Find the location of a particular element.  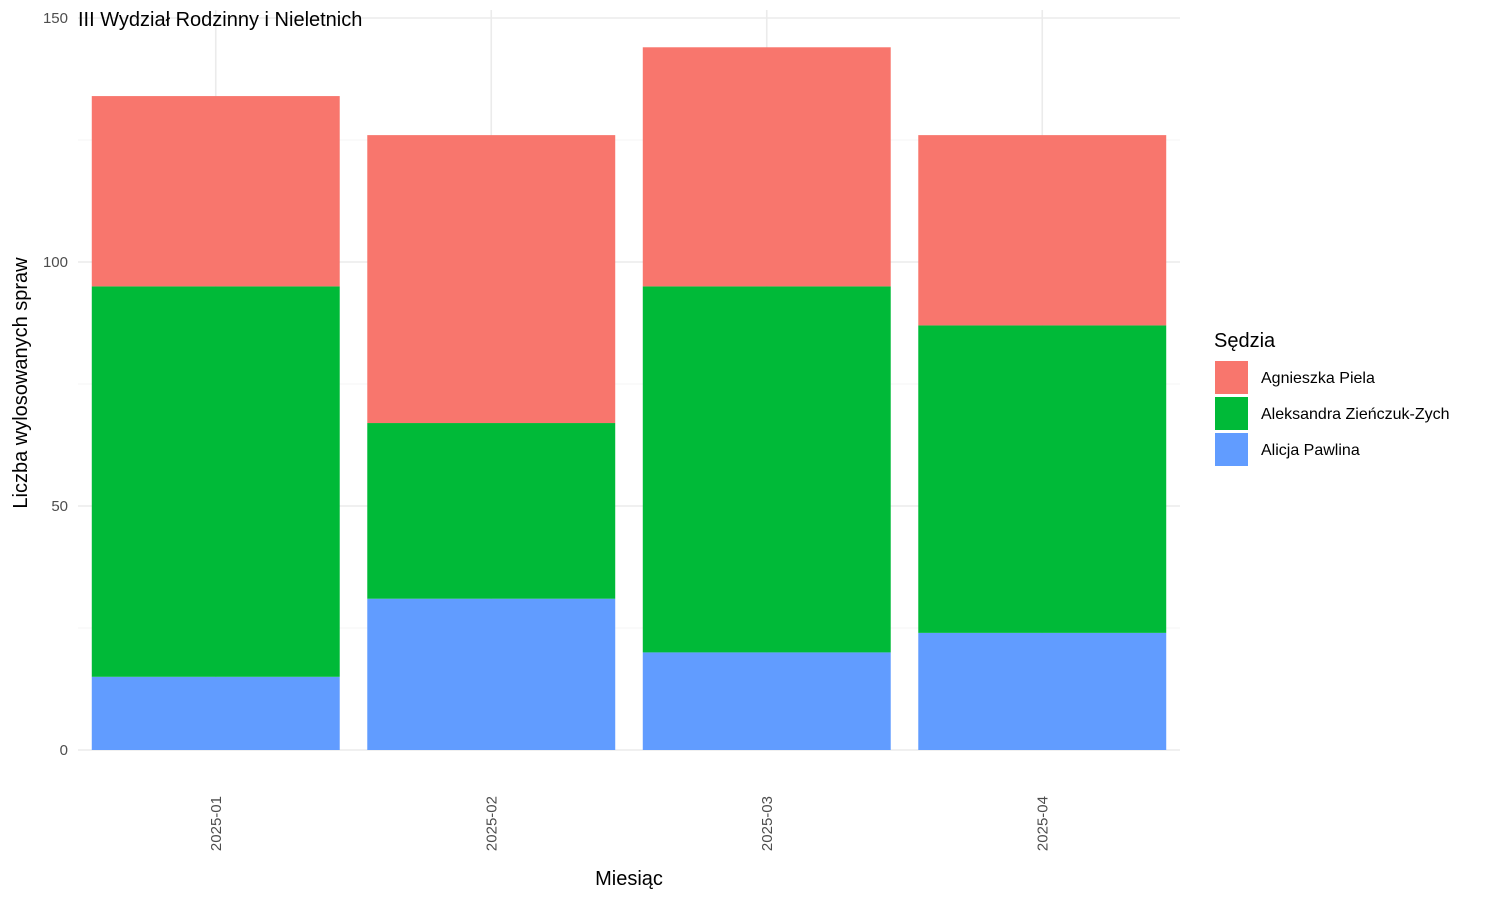

y-tick-label: 50 is located at coordinates (59, 506).